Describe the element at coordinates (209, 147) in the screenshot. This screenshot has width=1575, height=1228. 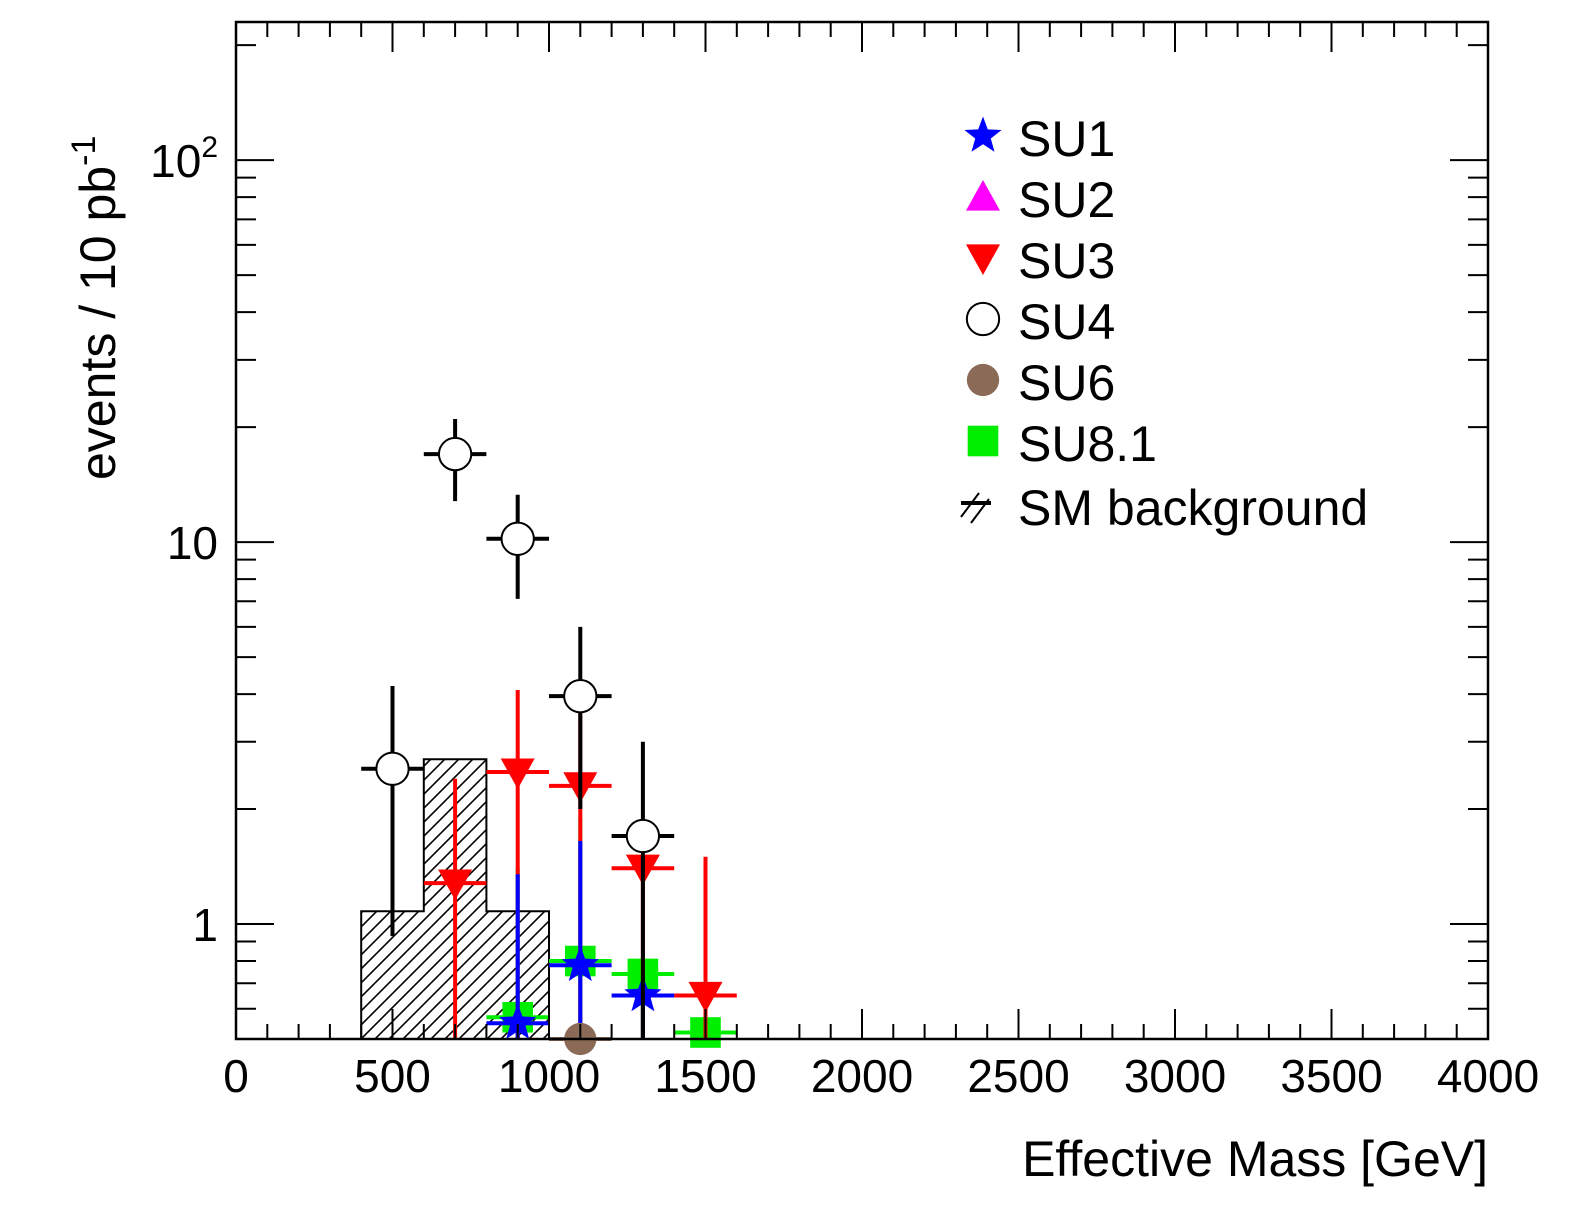
I see `y-tick-label-sup: 2` at that location.